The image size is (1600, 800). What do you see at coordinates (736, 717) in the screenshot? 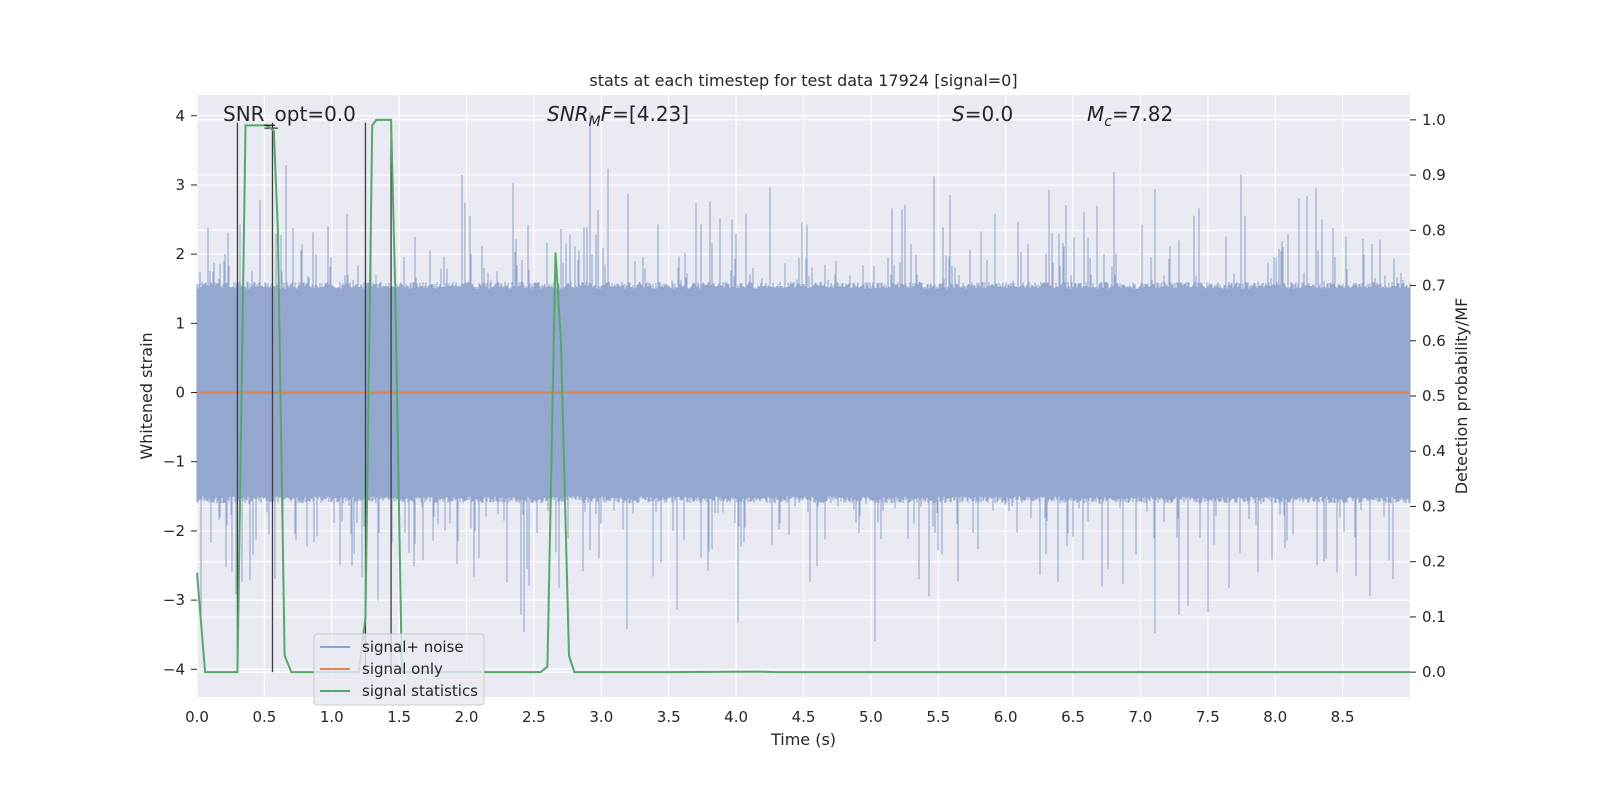
I see `x-tick-label: 4.0` at bounding box center [736, 717].